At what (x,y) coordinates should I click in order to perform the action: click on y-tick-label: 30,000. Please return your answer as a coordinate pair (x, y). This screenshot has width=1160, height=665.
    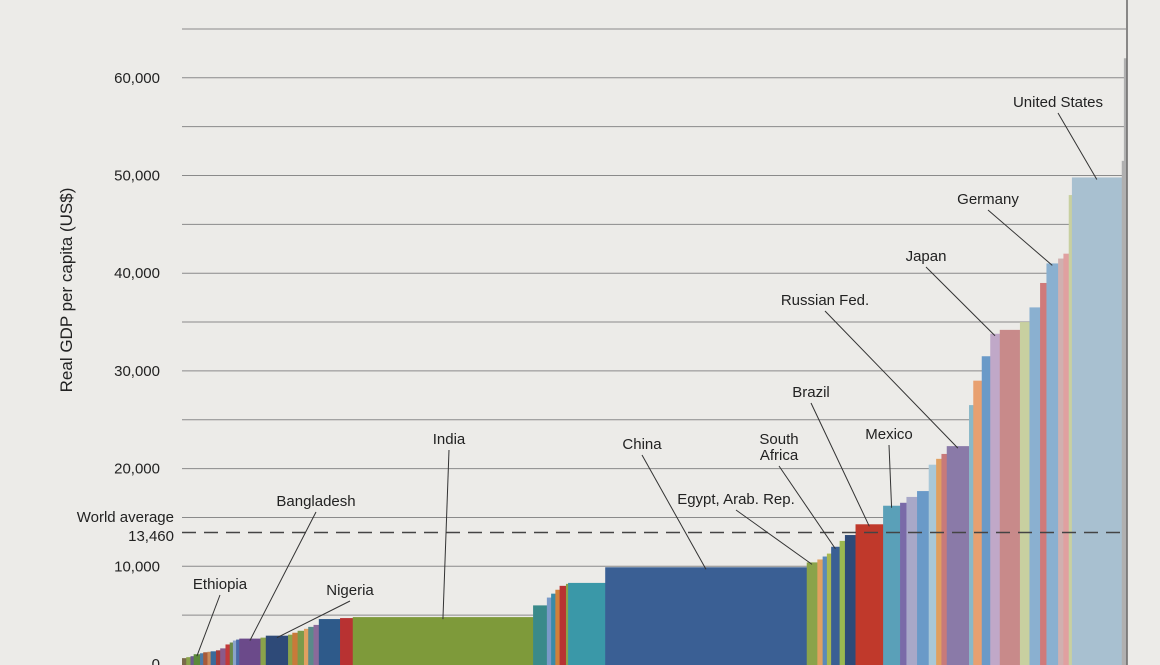
    Looking at the image, I should click on (137, 371).